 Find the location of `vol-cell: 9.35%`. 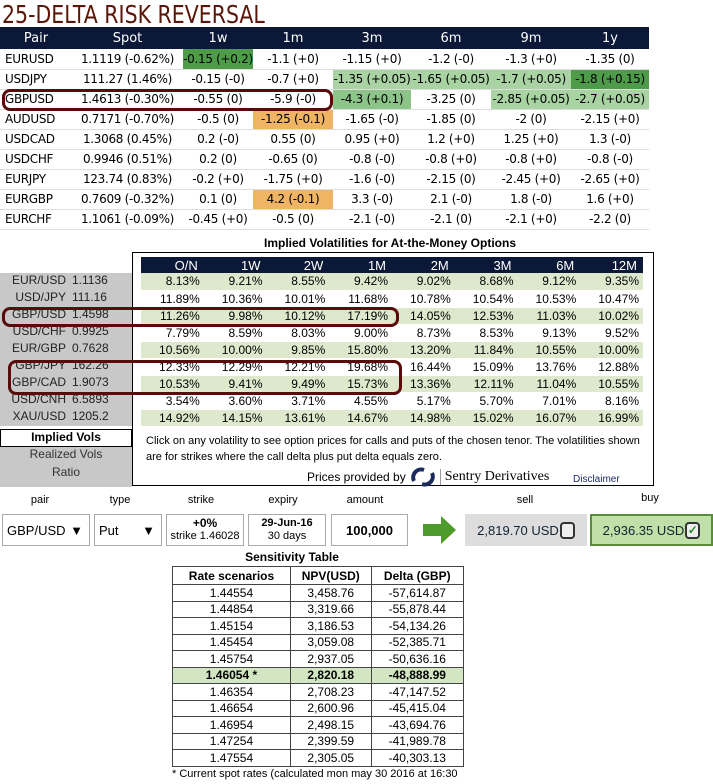

vol-cell: 9.35% is located at coordinates (611, 282).